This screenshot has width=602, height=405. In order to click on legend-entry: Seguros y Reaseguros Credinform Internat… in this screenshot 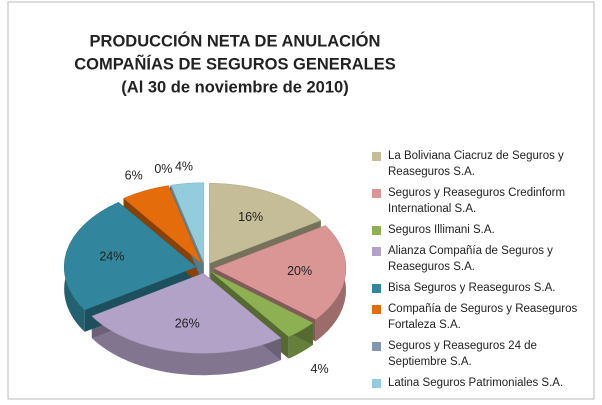, I will do `click(483, 201)`.